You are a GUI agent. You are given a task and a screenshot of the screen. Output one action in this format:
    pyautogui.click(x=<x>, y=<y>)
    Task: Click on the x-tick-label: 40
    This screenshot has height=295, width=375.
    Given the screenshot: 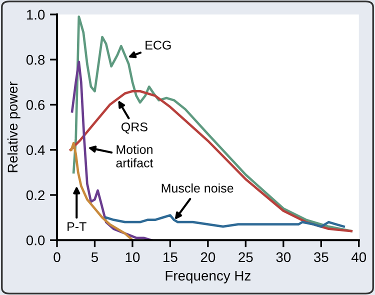 What is the action you would take?
    pyautogui.click(x=358, y=257)
    